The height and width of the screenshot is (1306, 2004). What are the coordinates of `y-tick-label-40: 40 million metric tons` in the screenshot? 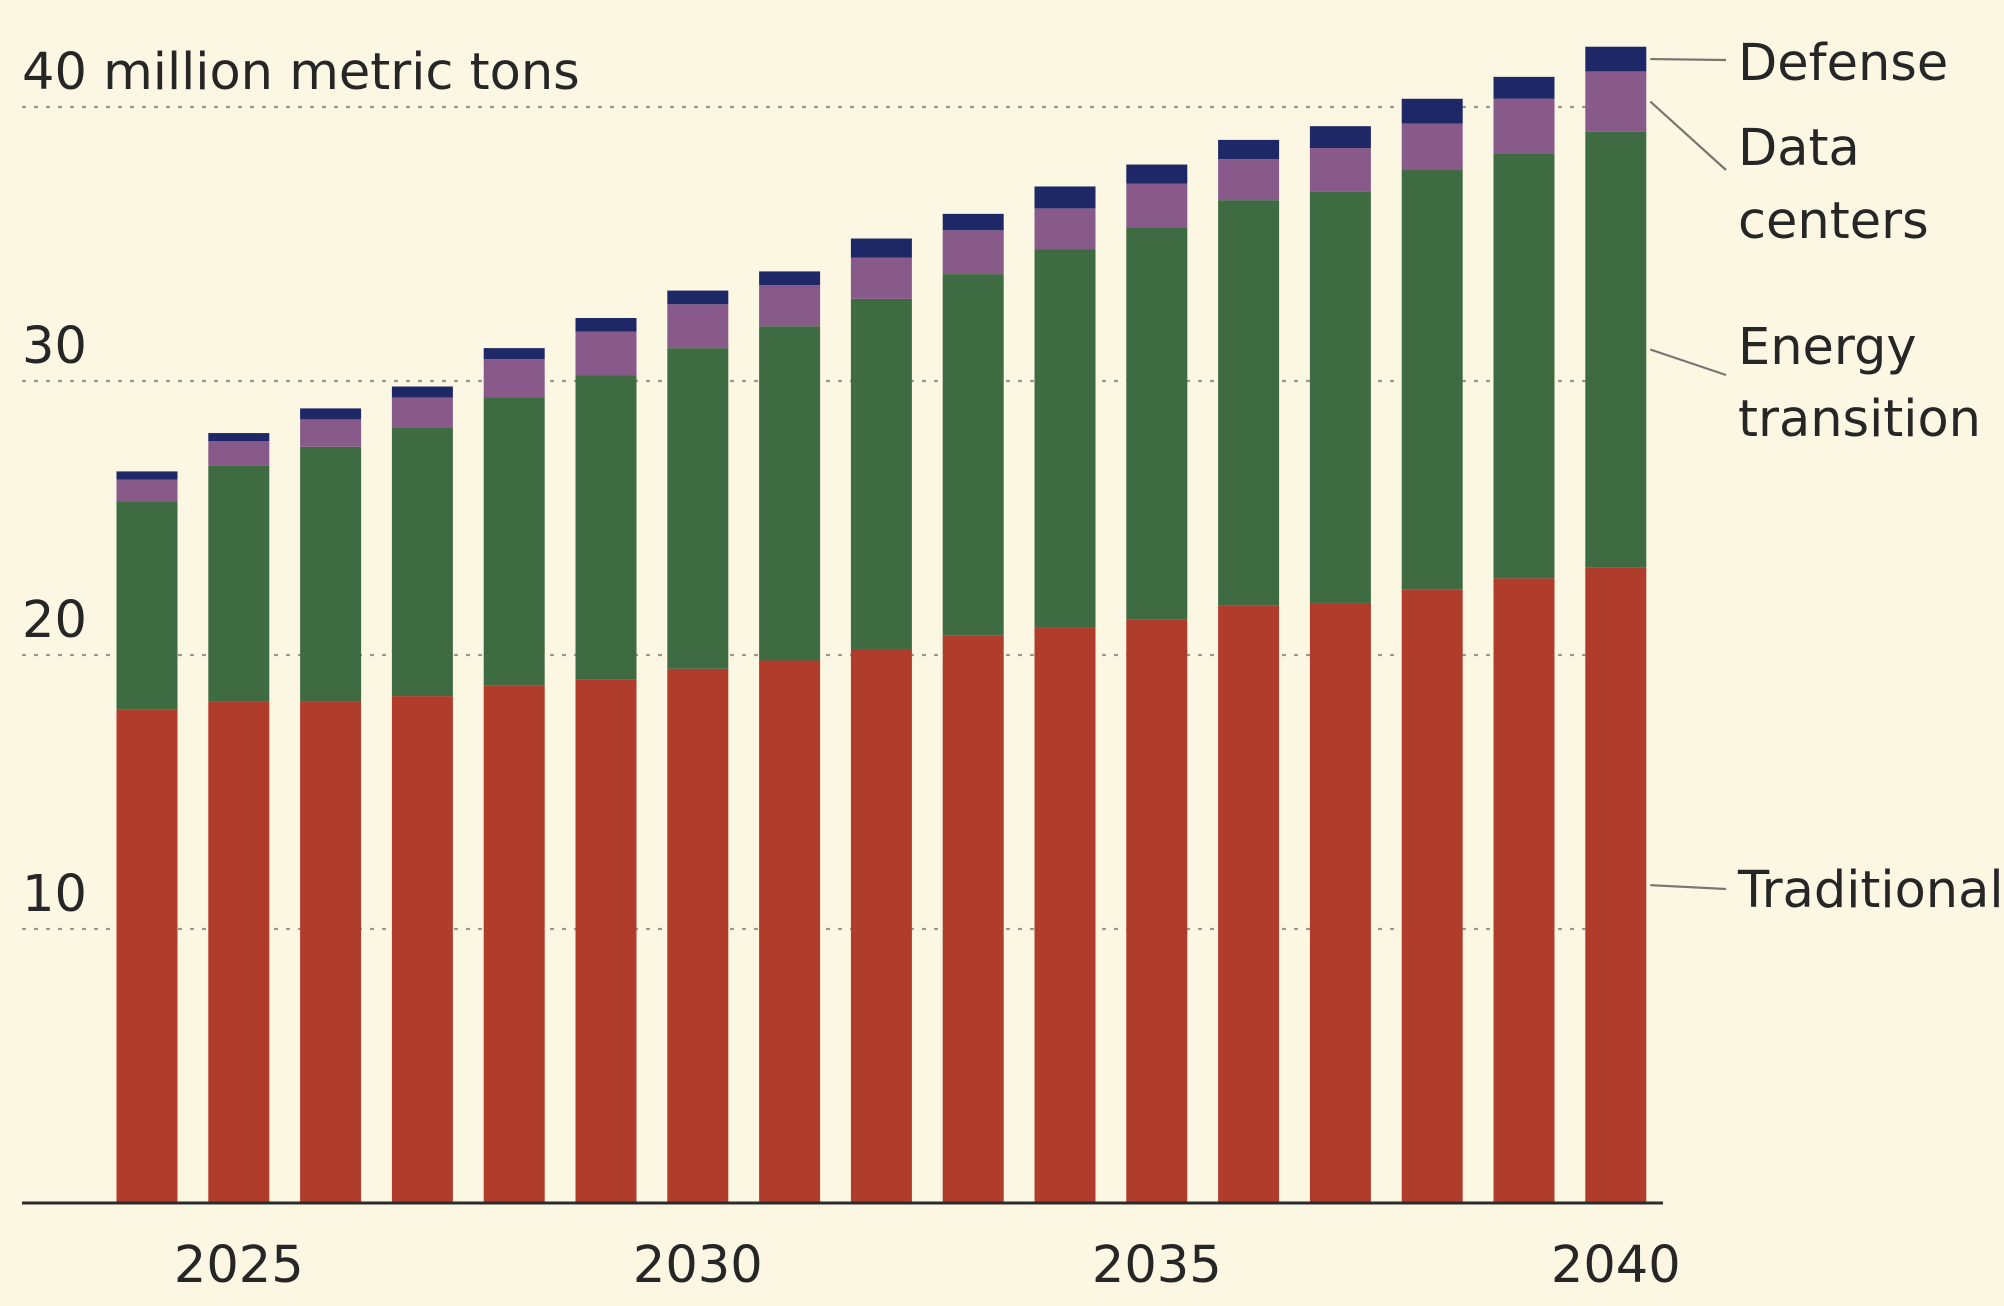 It's located at (301, 72).